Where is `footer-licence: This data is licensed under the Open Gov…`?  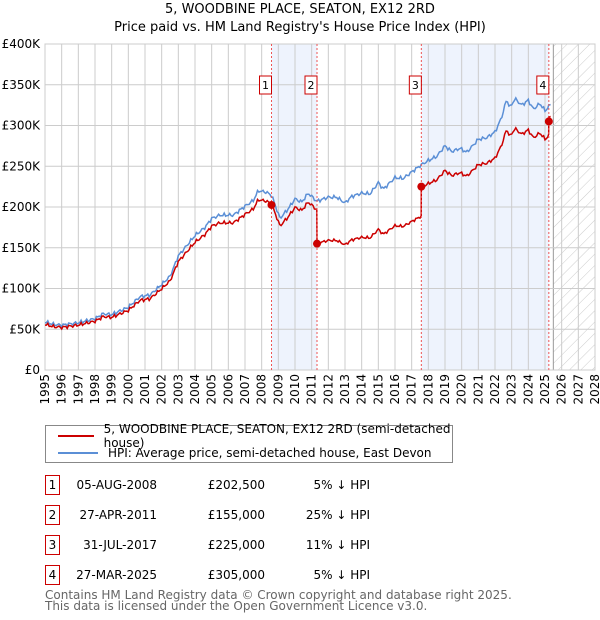 footer-licence: This data is licensed under the Open Gov… is located at coordinates (236, 606).